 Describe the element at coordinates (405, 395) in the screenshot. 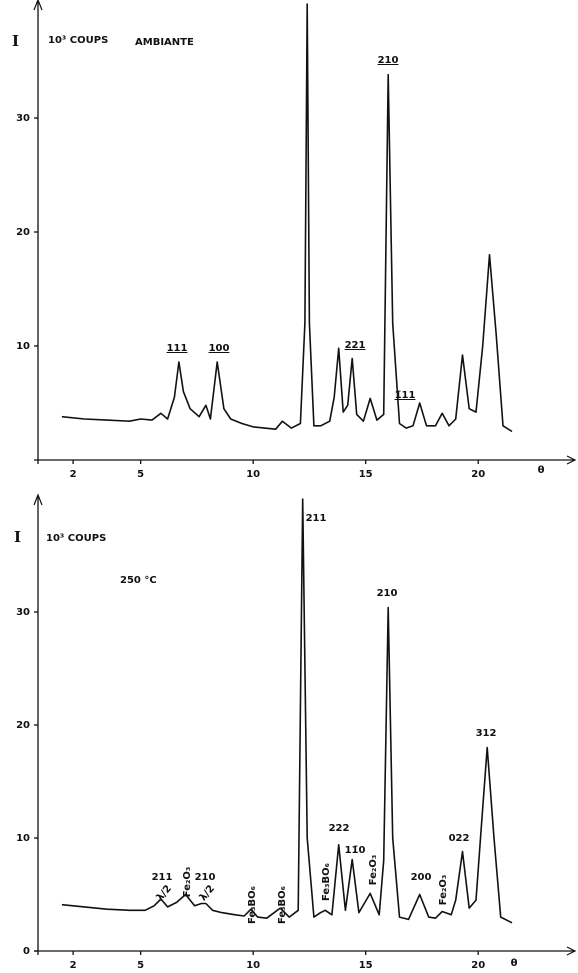

I see `peak-label: 1̄11` at that location.